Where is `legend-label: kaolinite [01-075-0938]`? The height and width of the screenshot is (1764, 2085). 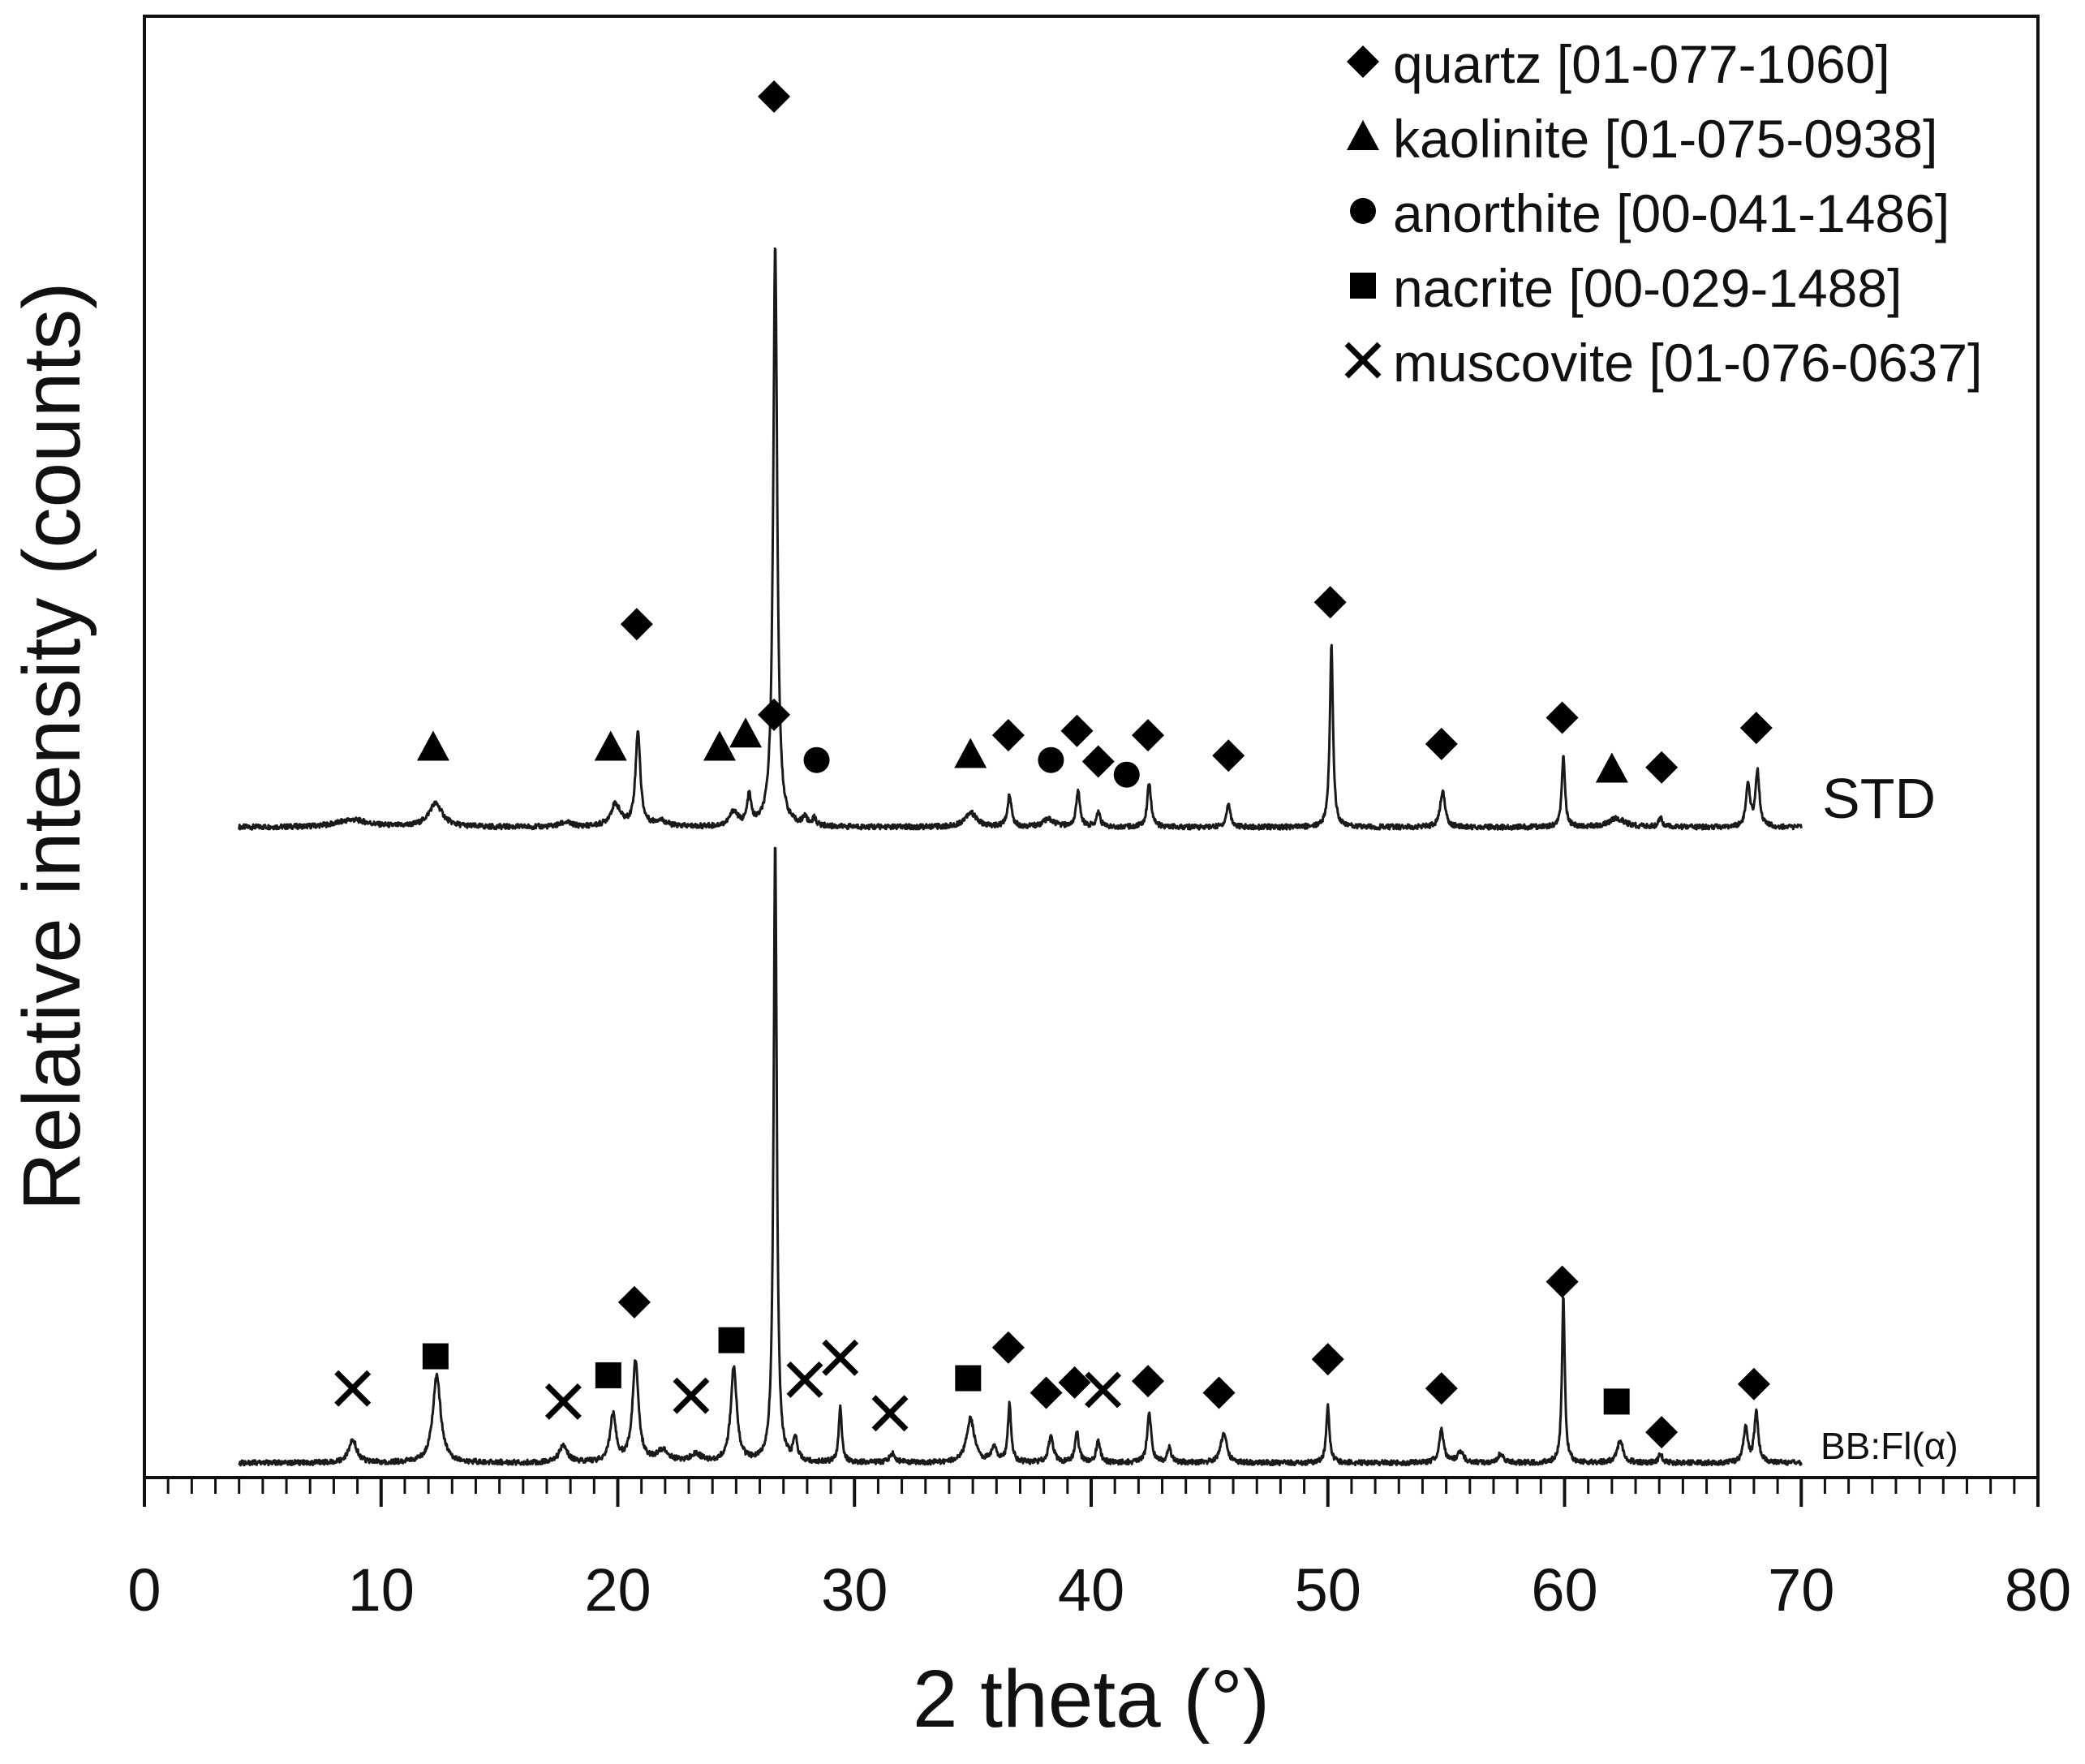
legend-label: kaolinite [01-075-0938] is located at coordinates (1665, 139).